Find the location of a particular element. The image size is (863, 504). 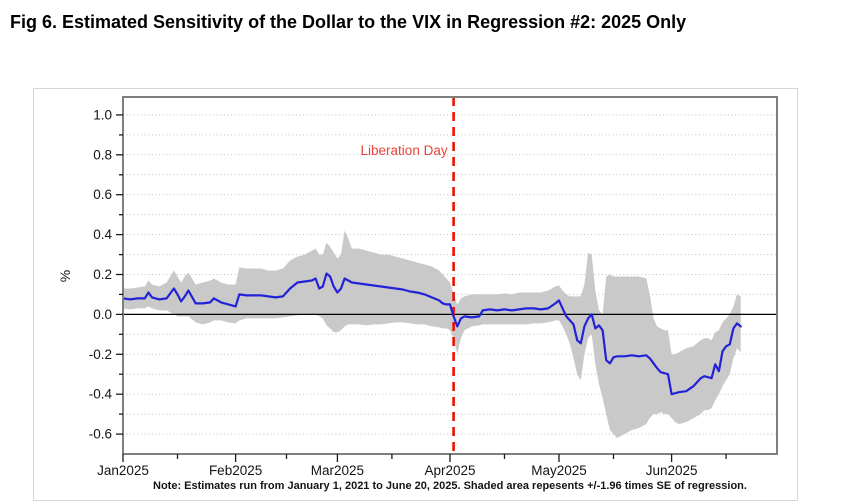

y-tick-label: 0.0 is located at coordinates (102, 314).